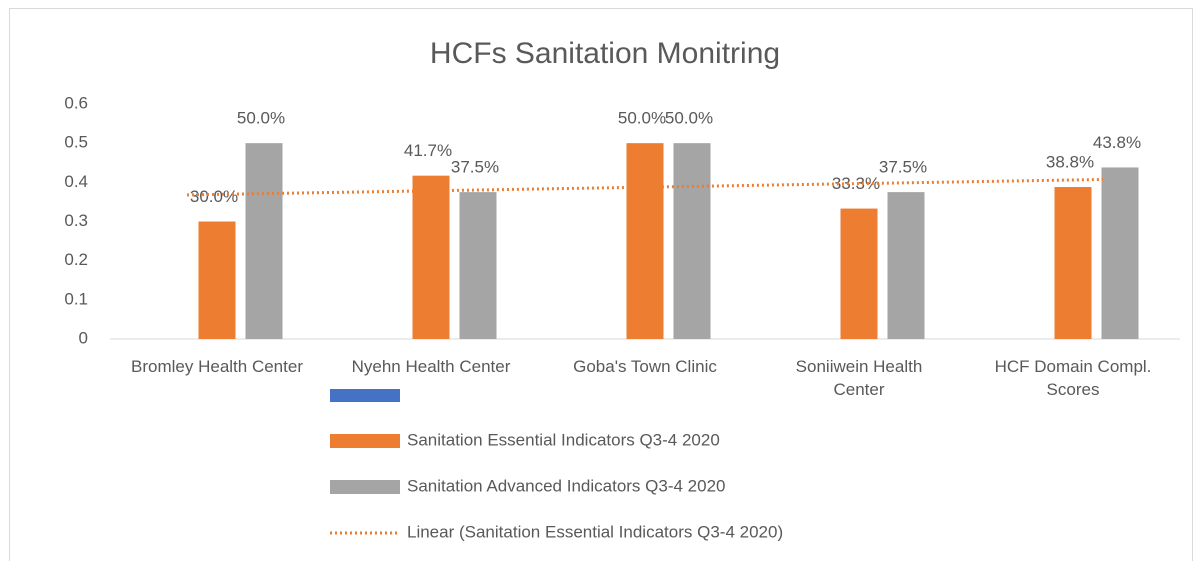 The width and height of the screenshot is (1194, 561). What do you see at coordinates (605, 53) in the screenshot?
I see `chart-title: HCFs Sanitation Monitring` at bounding box center [605, 53].